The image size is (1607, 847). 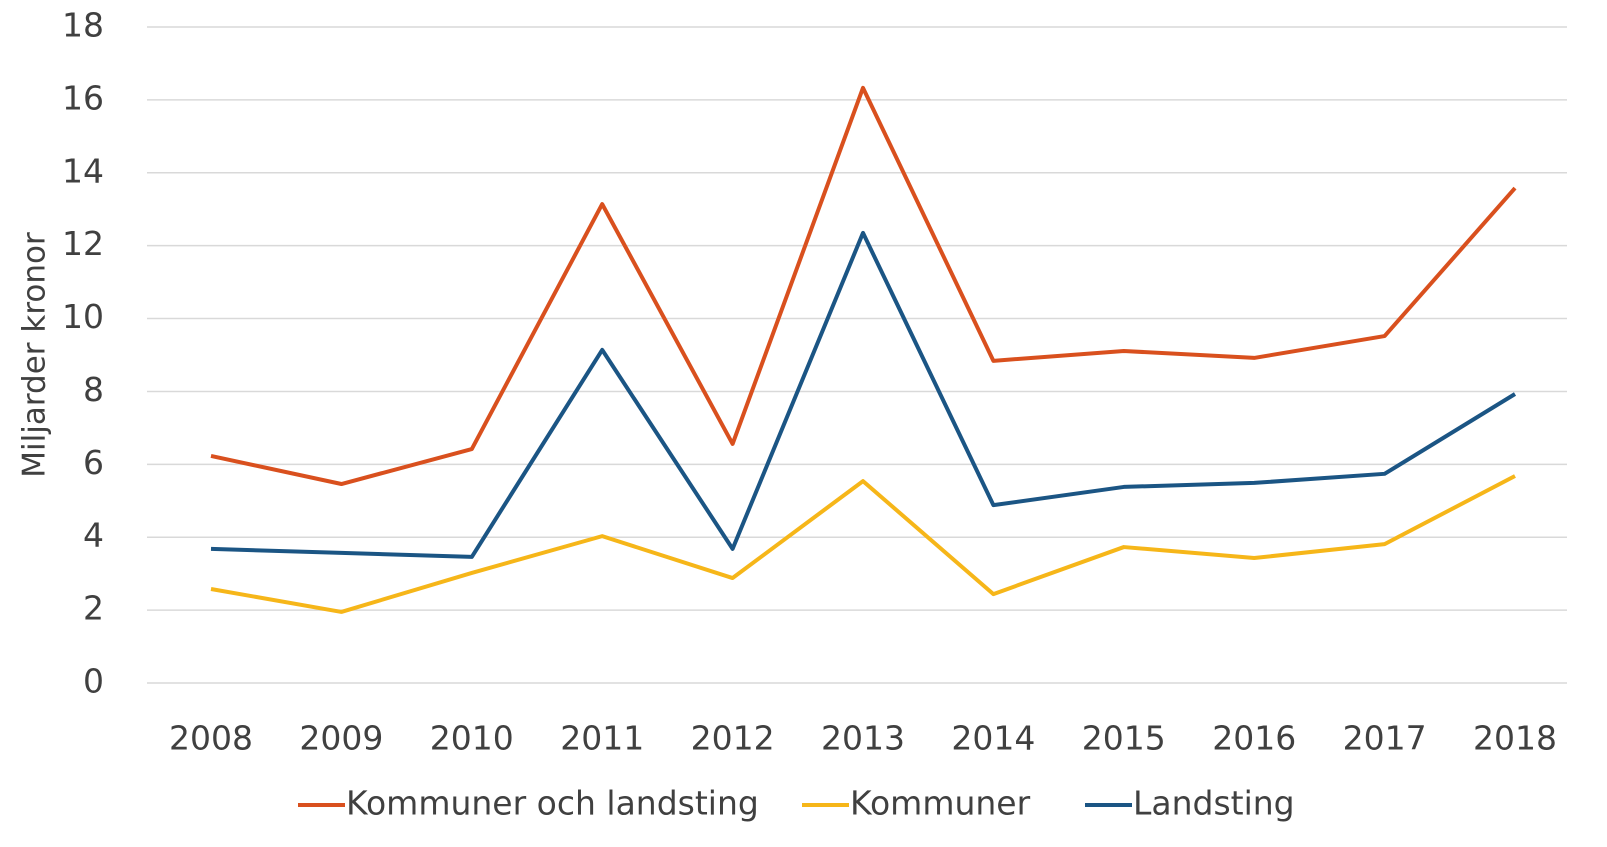 What do you see at coordinates (341, 738) in the screenshot?
I see `x-tick-label: 2009` at bounding box center [341, 738].